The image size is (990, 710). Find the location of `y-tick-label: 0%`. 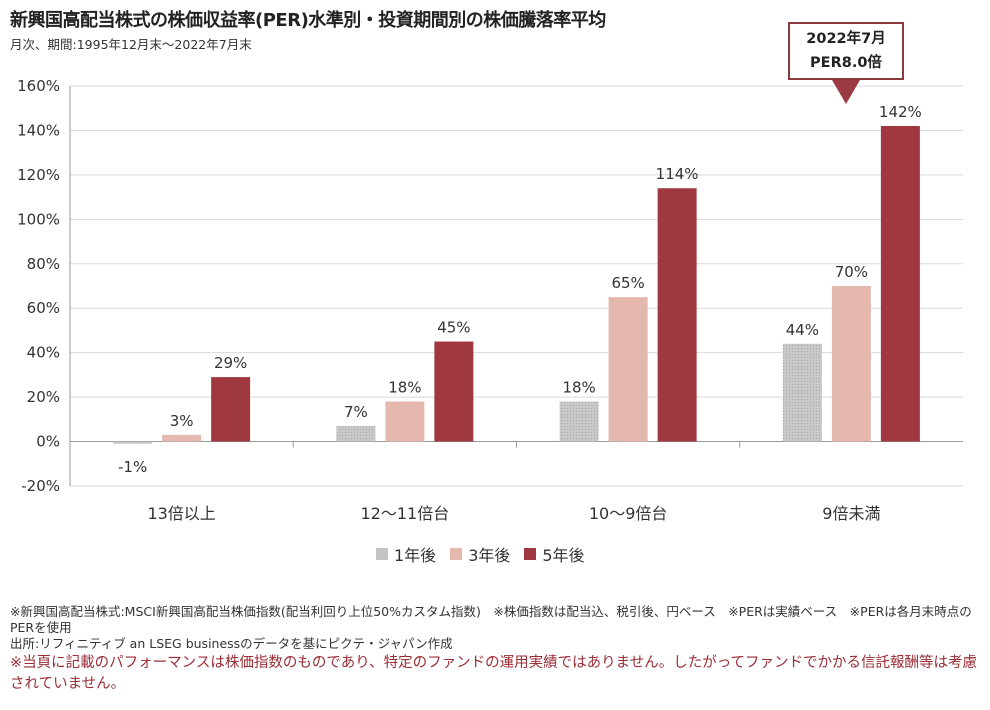

y-tick-label: 0% is located at coordinates (48, 442).